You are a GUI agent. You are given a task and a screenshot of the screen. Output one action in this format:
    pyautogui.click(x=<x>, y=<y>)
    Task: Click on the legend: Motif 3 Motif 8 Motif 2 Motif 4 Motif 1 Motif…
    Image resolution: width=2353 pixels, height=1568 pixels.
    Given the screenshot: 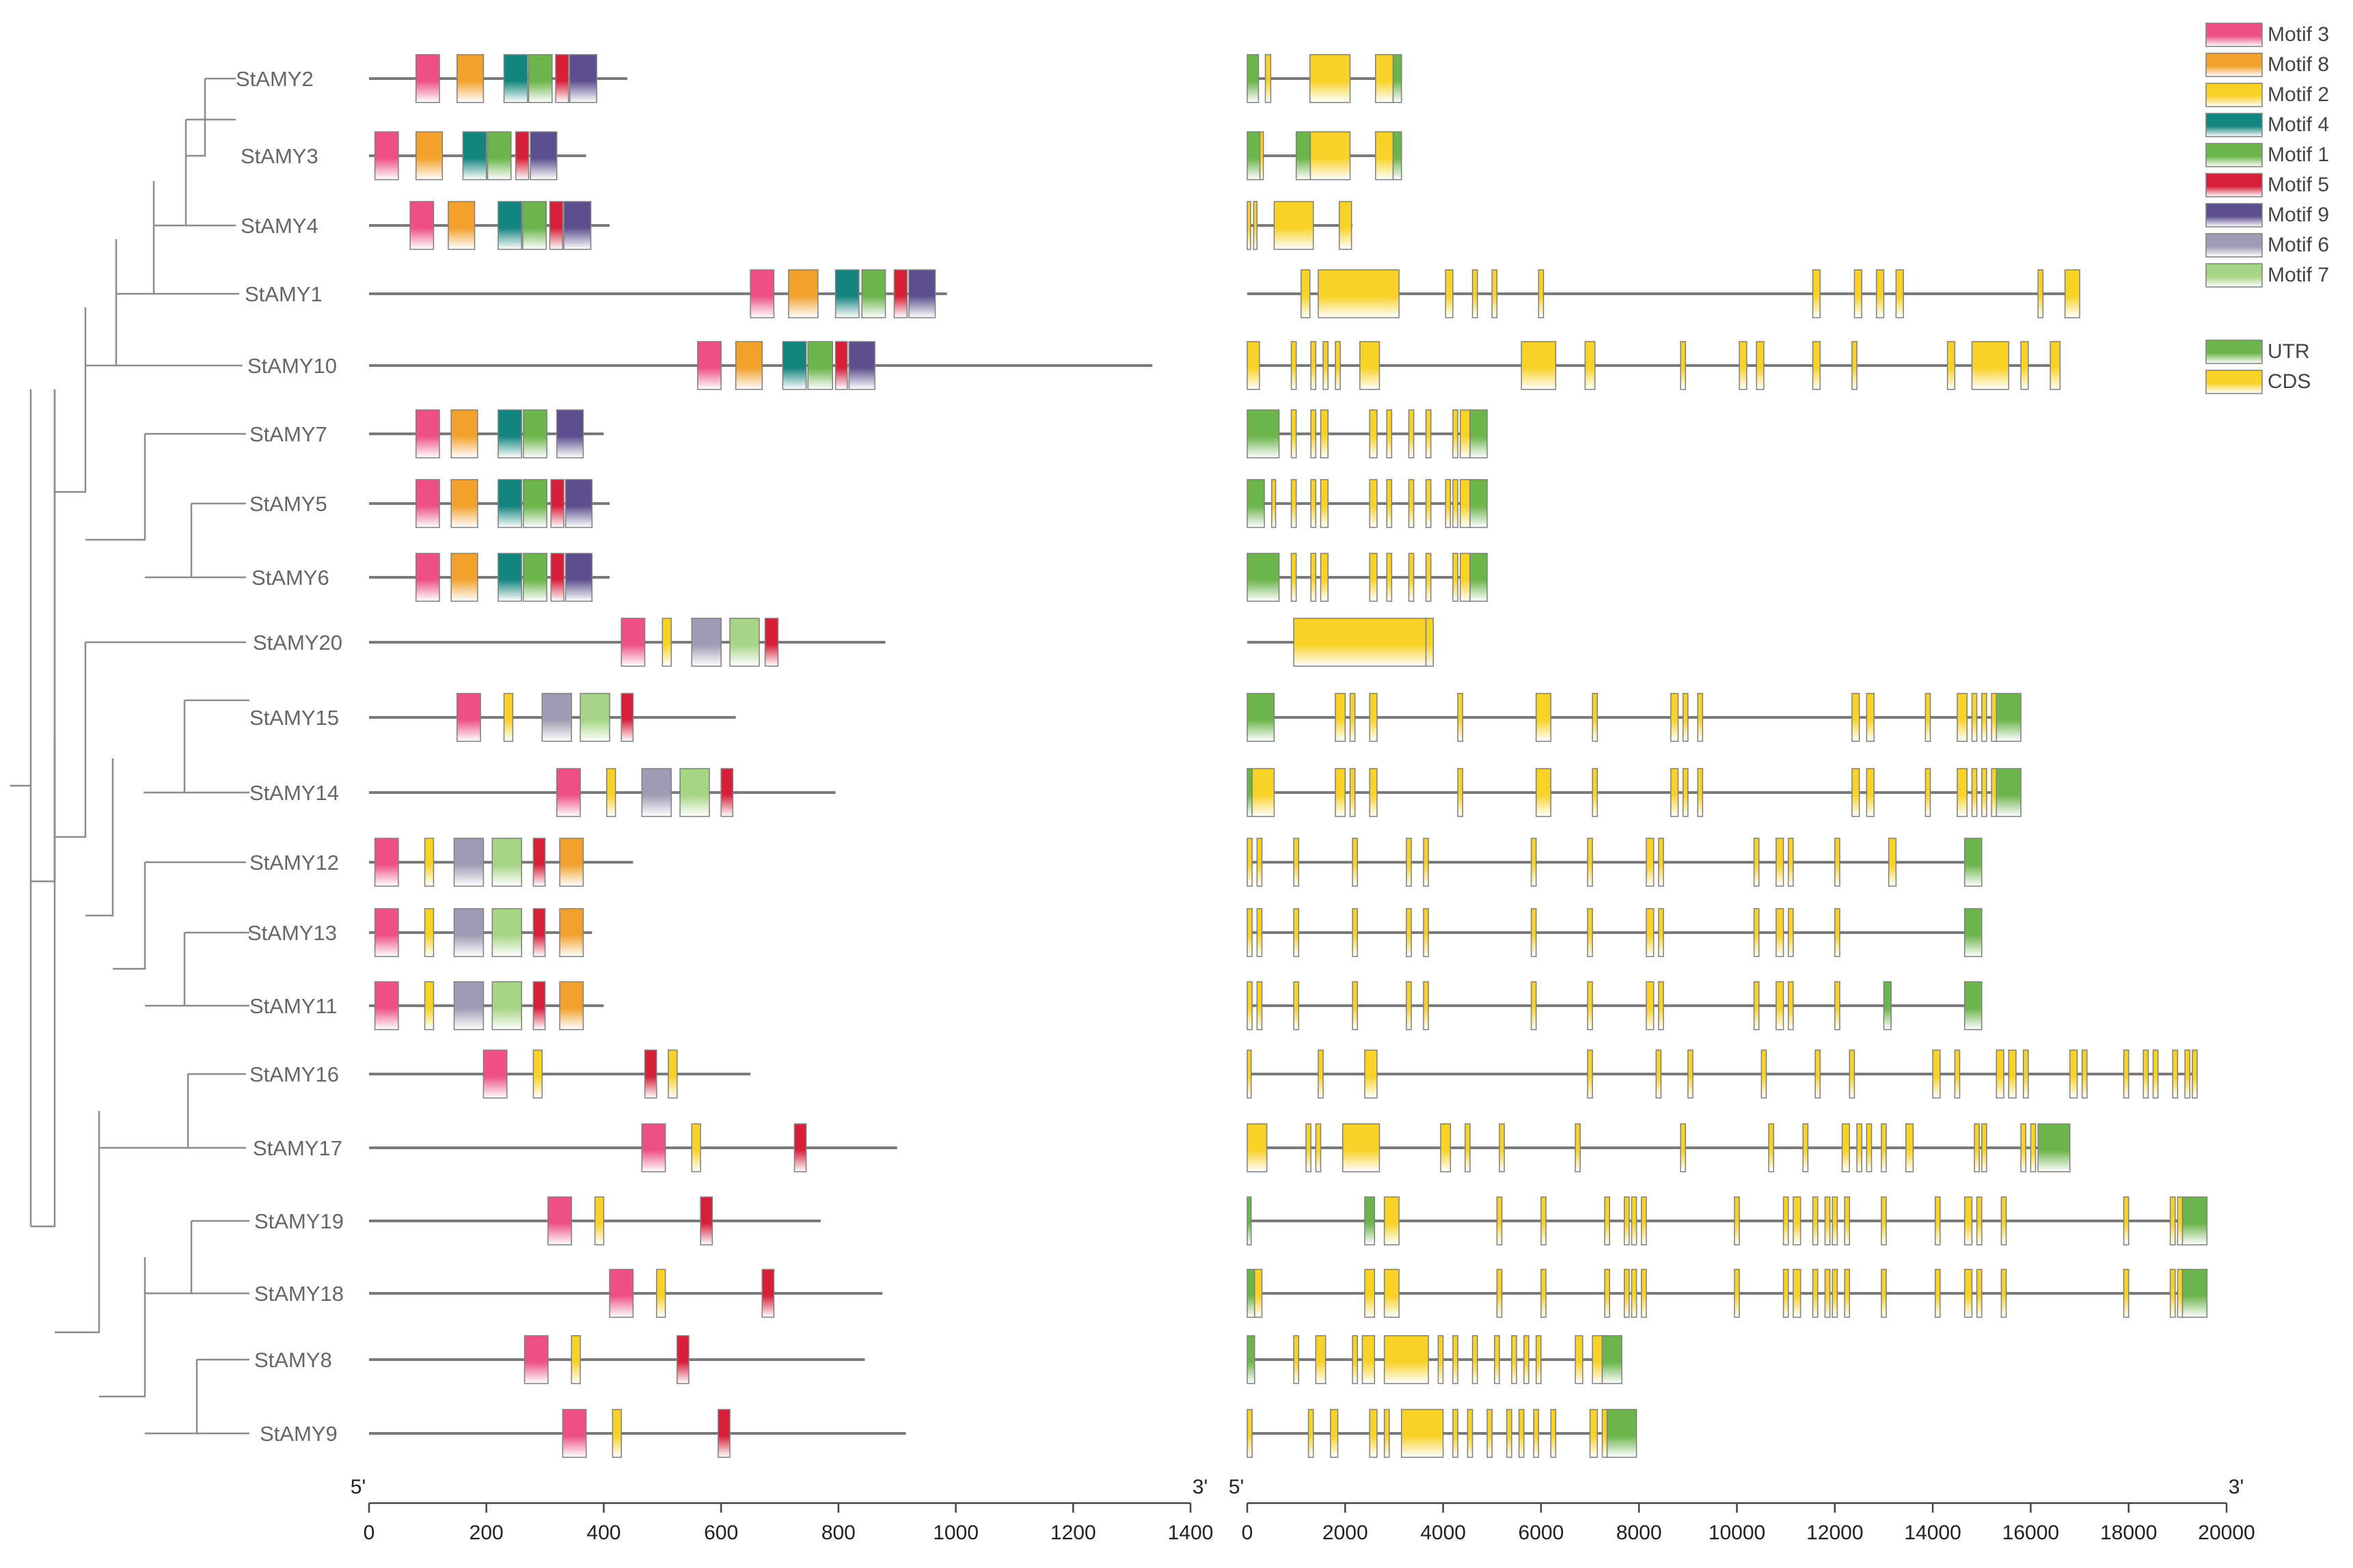 What is the action you would take?
    pyautogui.click(x=2267, y=208)
    